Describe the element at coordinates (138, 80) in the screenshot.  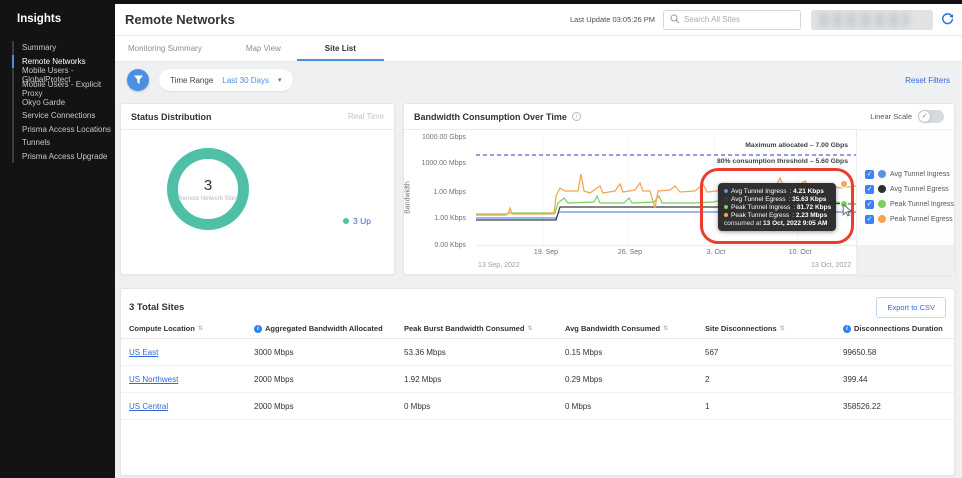
I see `filter-icon` at that location.